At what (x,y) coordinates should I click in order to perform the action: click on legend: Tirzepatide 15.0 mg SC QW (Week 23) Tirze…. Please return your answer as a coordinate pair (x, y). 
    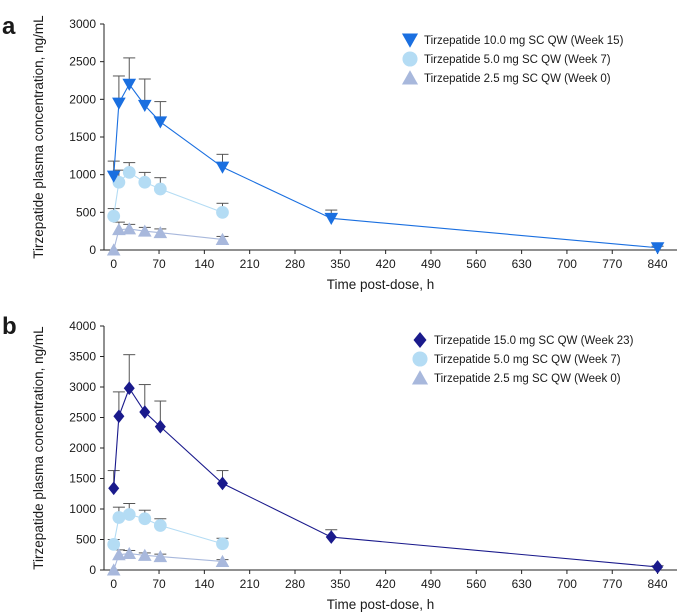
    Looking at the image, I should click on (522, 358).